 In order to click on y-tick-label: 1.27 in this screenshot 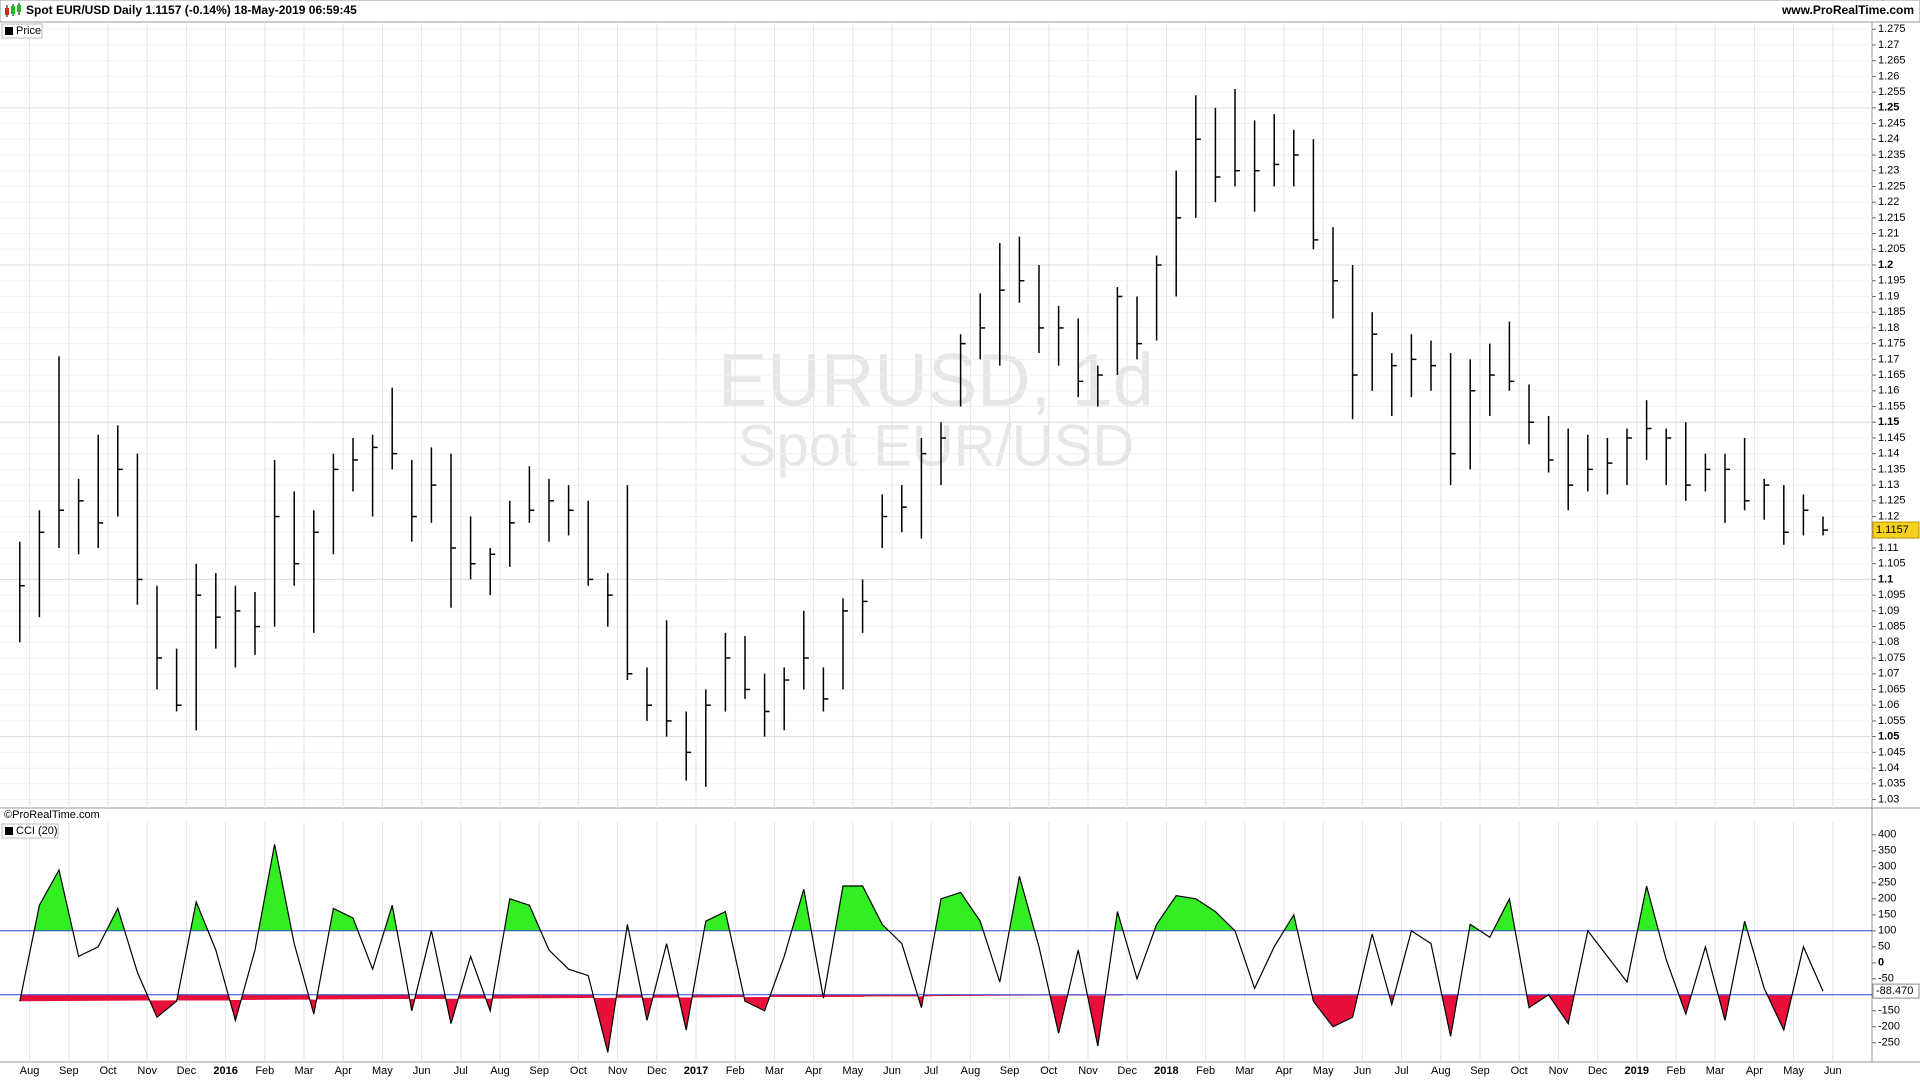, I will do `click(1888, 45)`.